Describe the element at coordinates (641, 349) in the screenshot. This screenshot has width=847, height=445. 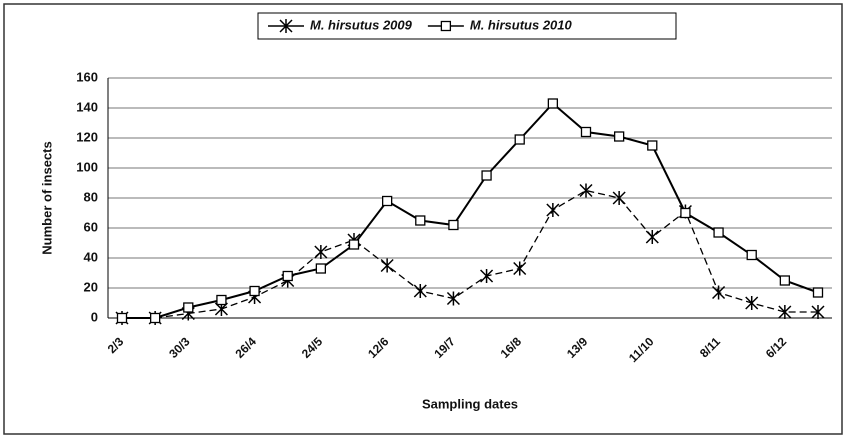
I see `x-tick-label: 11/10` at that location.